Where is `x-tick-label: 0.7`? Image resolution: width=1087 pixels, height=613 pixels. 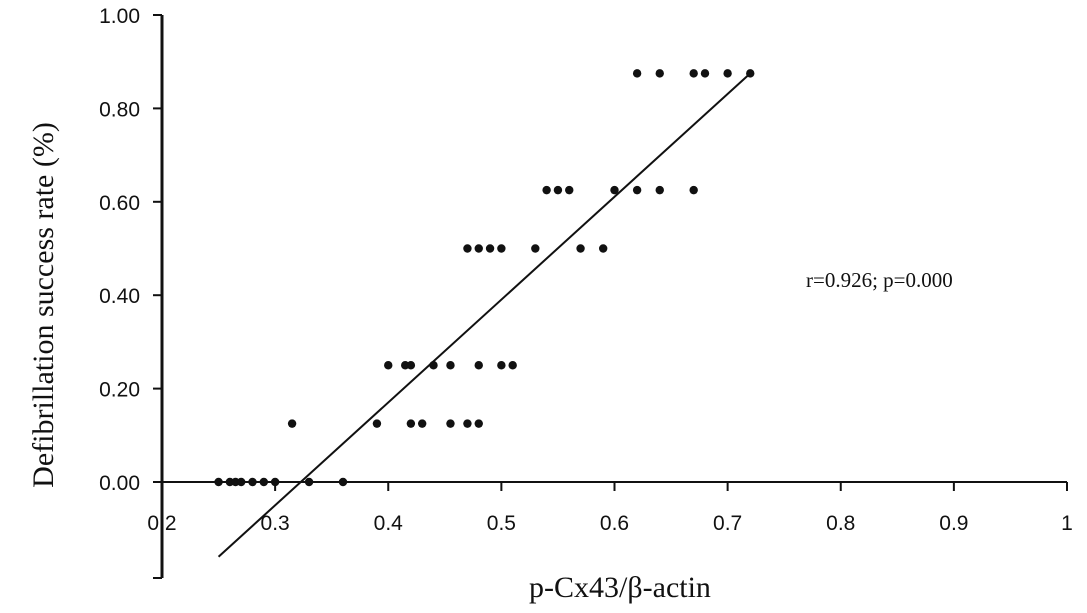
x-tick-label: 0.7 is located at coordinates (727, 523).